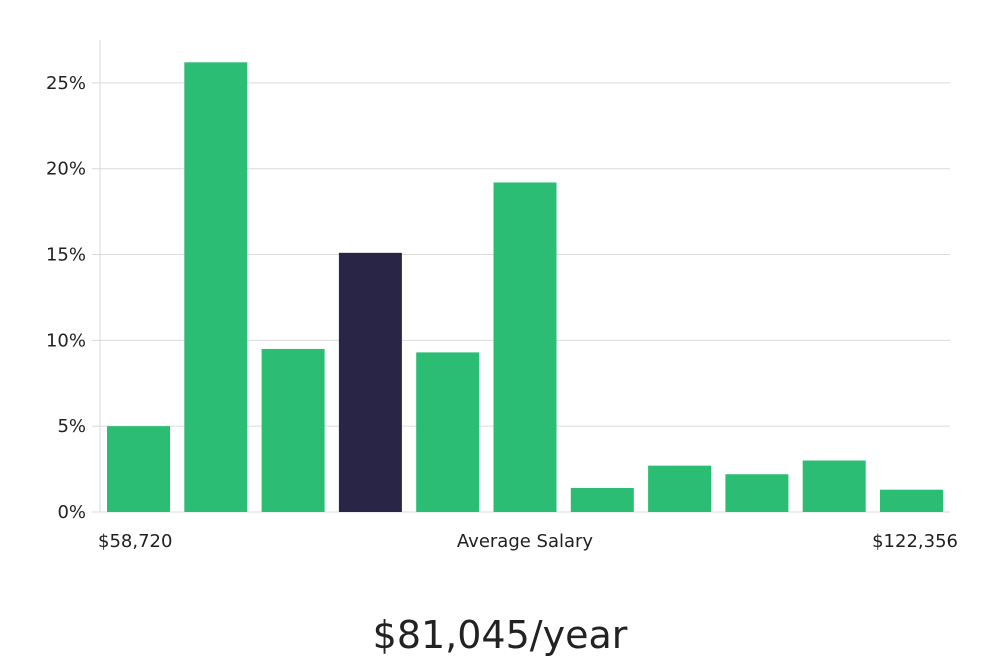 The image size is (1000, 664). I want to click on bar-highlighted, so click(370, 382).